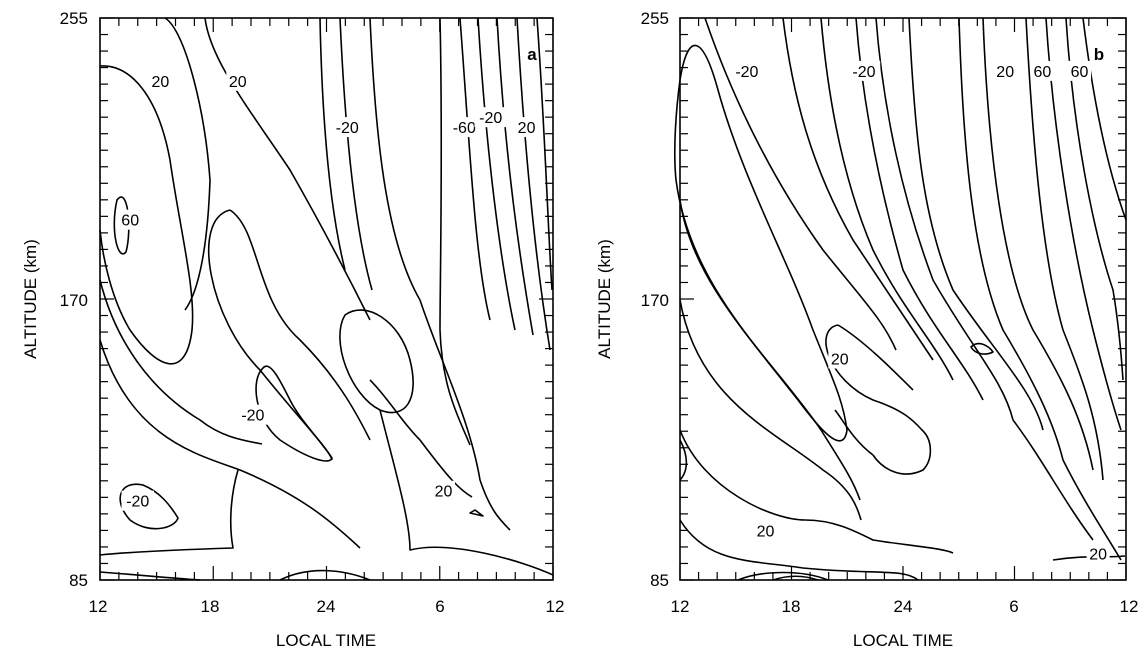 The image size is (1146, 657). Describe the element at coordinates (532, 54) in the screenshot. I see `panel-letter: a` at that location.